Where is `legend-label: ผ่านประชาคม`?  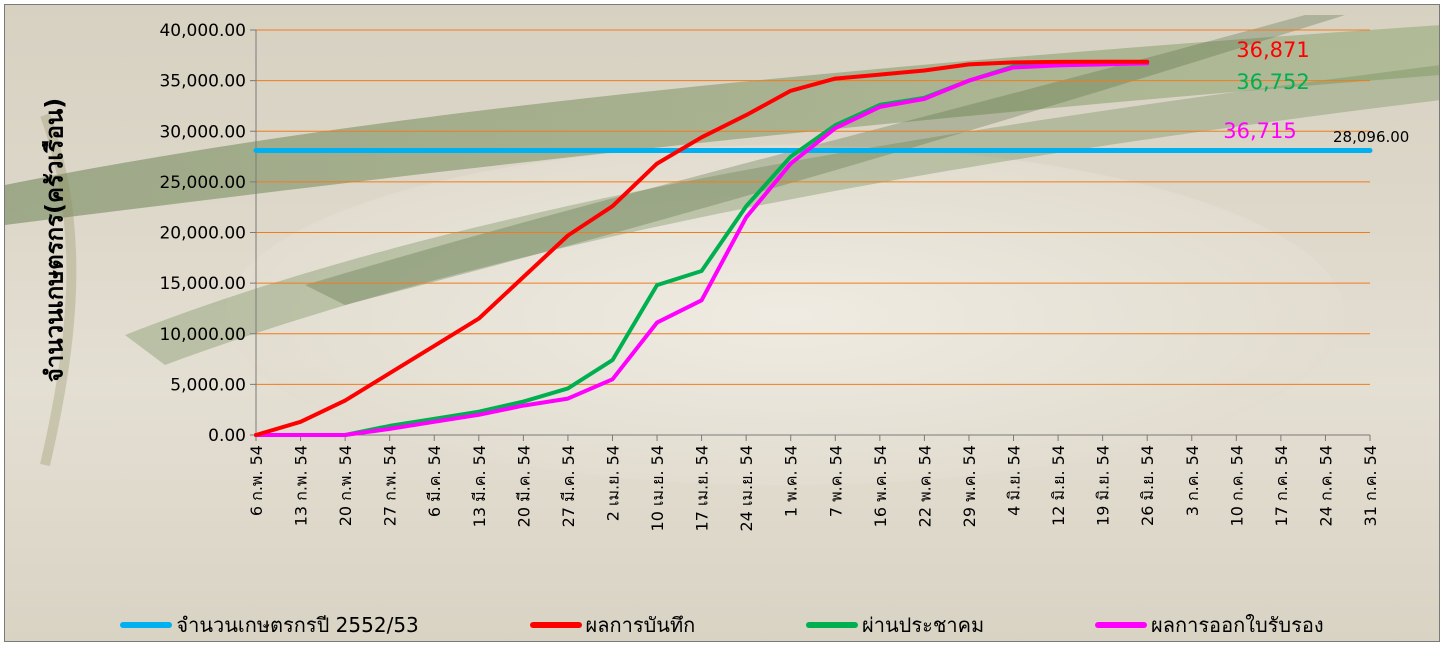 legend-label: ผ่านประชาคม is located at coordinates (923, 625).